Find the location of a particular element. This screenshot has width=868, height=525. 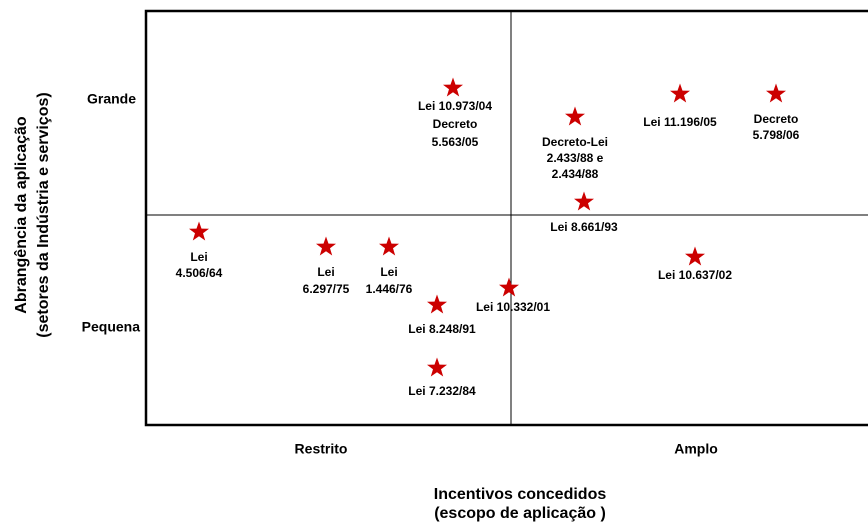

x-level: Amplo is located at coordinates (696, 449).